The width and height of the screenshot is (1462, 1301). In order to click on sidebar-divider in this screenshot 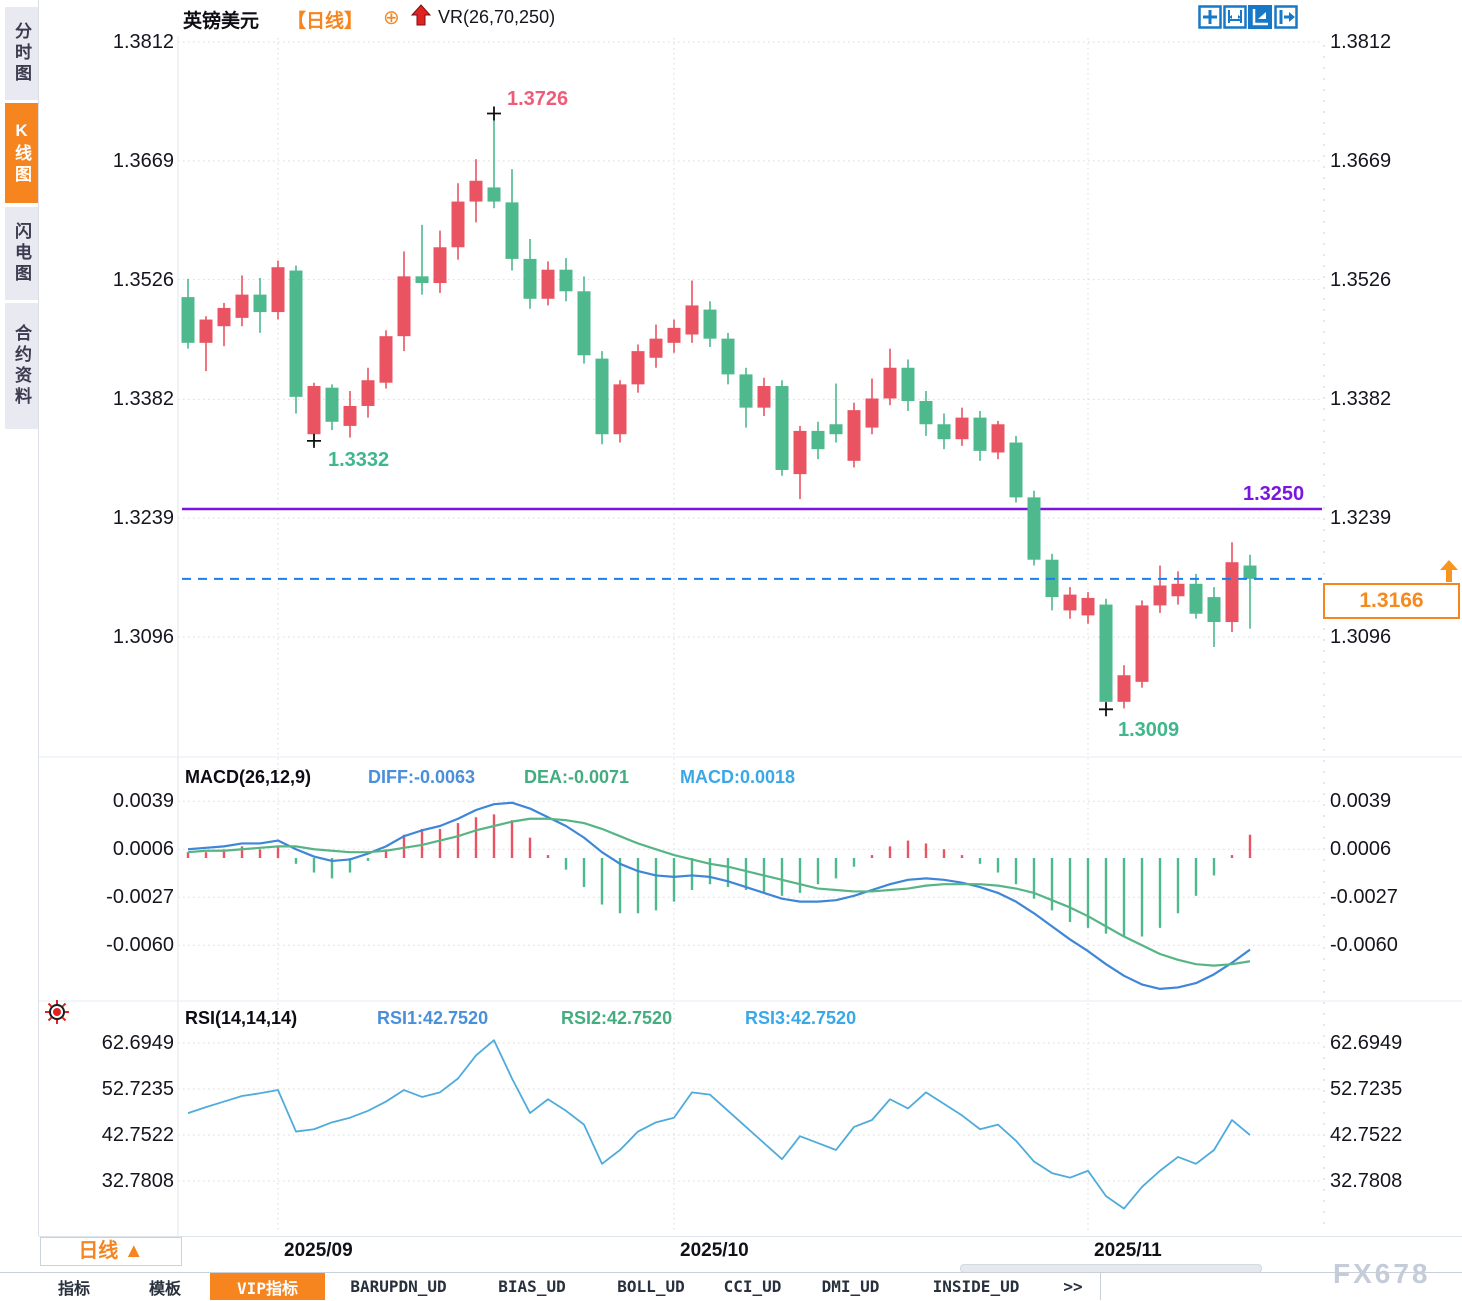, I will do `click(38, 618)`.